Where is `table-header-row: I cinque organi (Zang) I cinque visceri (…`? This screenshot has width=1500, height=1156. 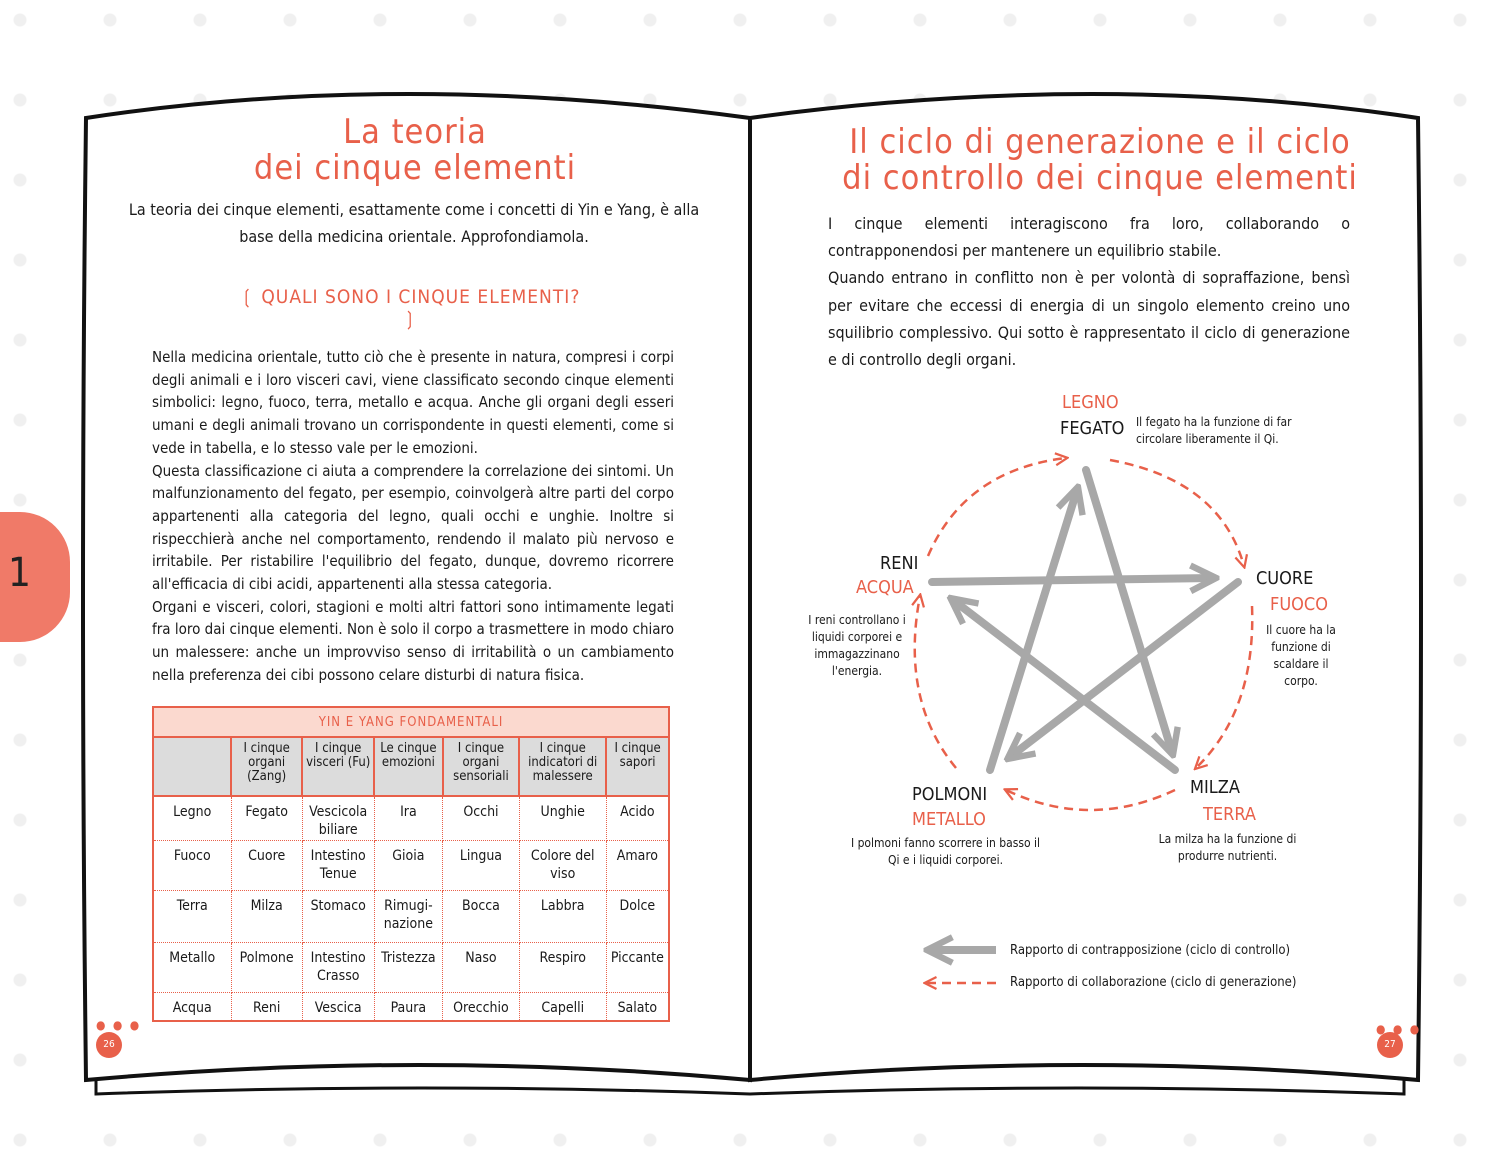
table-header-row: I cinque organi (Zang) I cinque visceri (… is located at coordinates (411, 766).